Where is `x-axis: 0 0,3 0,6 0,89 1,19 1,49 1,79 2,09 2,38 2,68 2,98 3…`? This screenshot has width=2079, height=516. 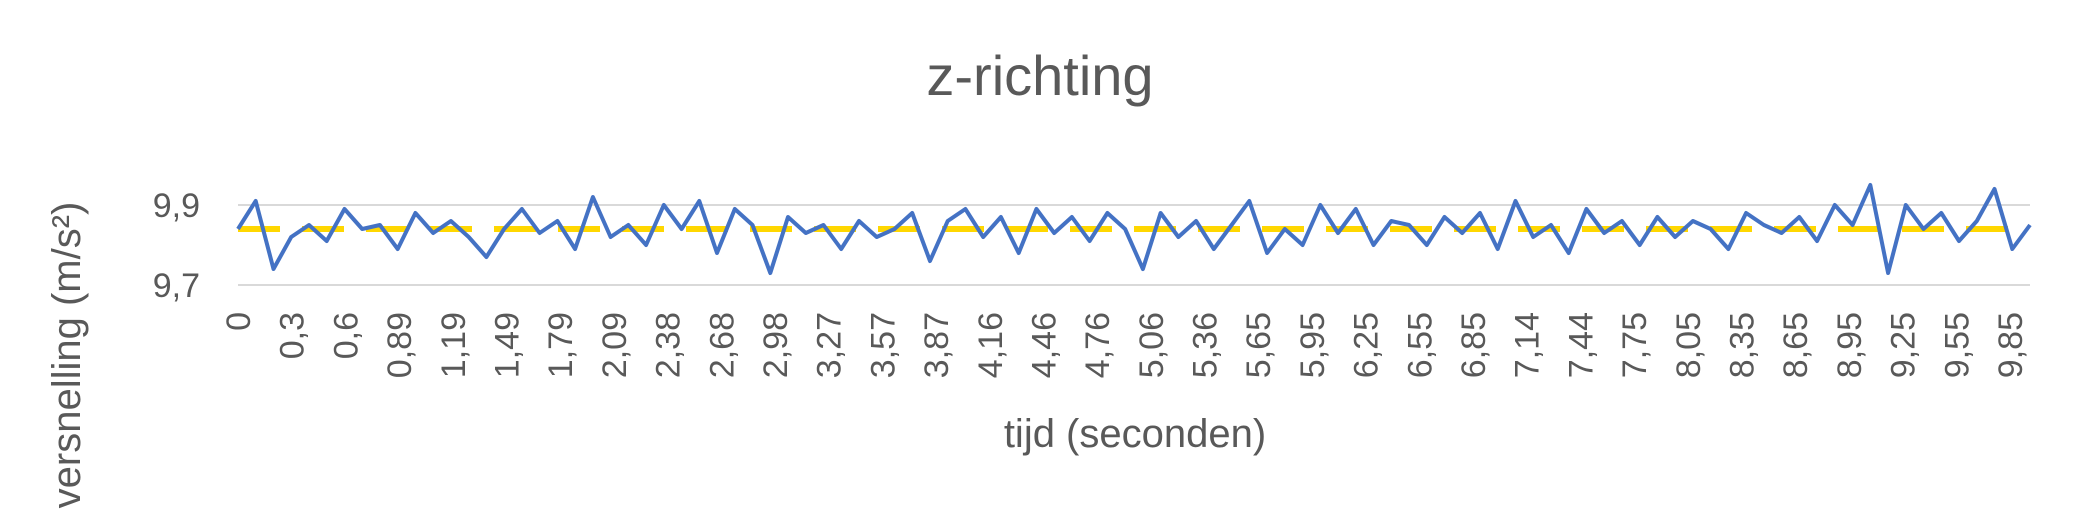 x-axis: 0 0,3 0,6 0,89 1,19 1,49 1,79 2,09 2,38 2,68 2,98 3… is located at coordinates (1125, 345).